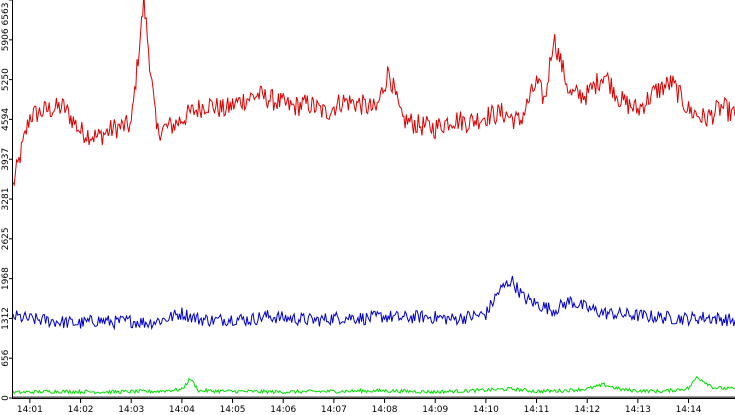  Describe the element at coordinates (233, 410) in the screenshot. I see `x-tick-label: 14:05` at that location.